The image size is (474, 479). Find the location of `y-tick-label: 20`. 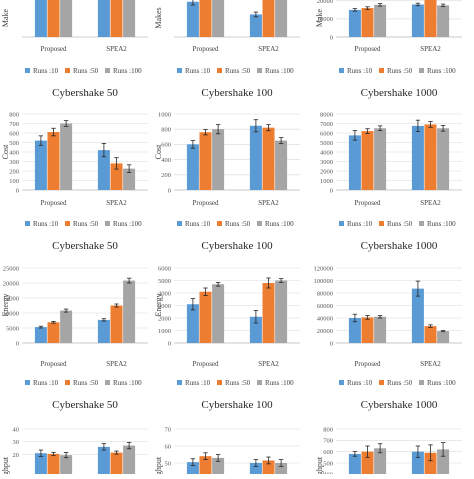

y-tick-label: 20 is located at coordinates (16, 455).